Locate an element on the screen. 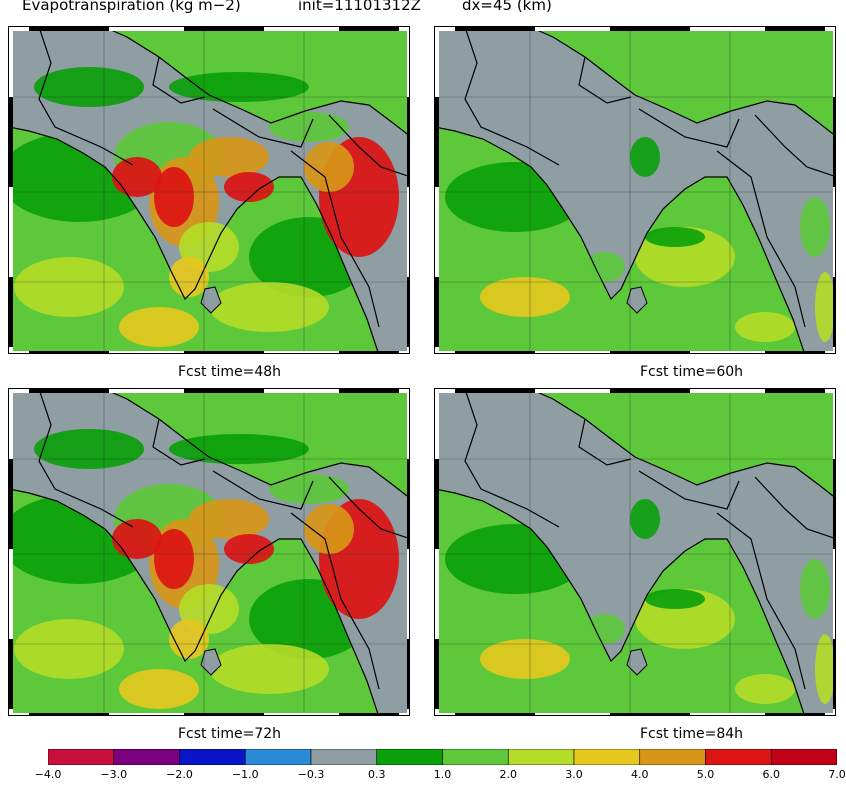 This screenshot has height=789, width=846. colorbar-tick-label: −0.3 is located at coordinates (311, 774).